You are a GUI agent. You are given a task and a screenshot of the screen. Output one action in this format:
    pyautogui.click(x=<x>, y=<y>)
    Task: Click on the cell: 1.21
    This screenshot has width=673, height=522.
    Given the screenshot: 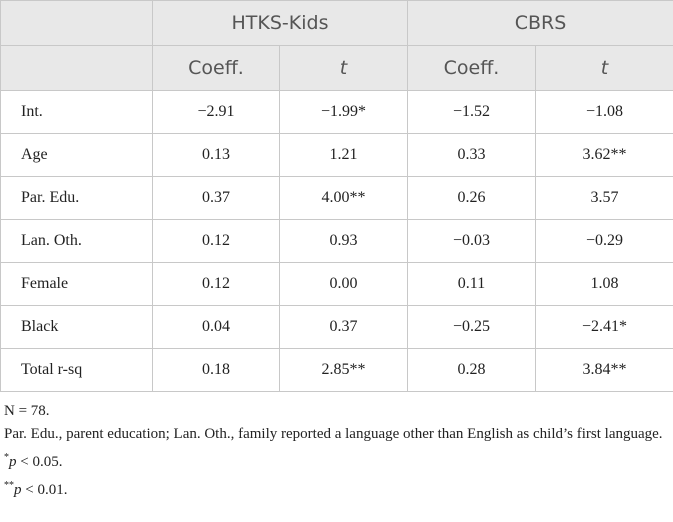 What is the action you would take?
    pyautogui.click(x=343, y=155)
    